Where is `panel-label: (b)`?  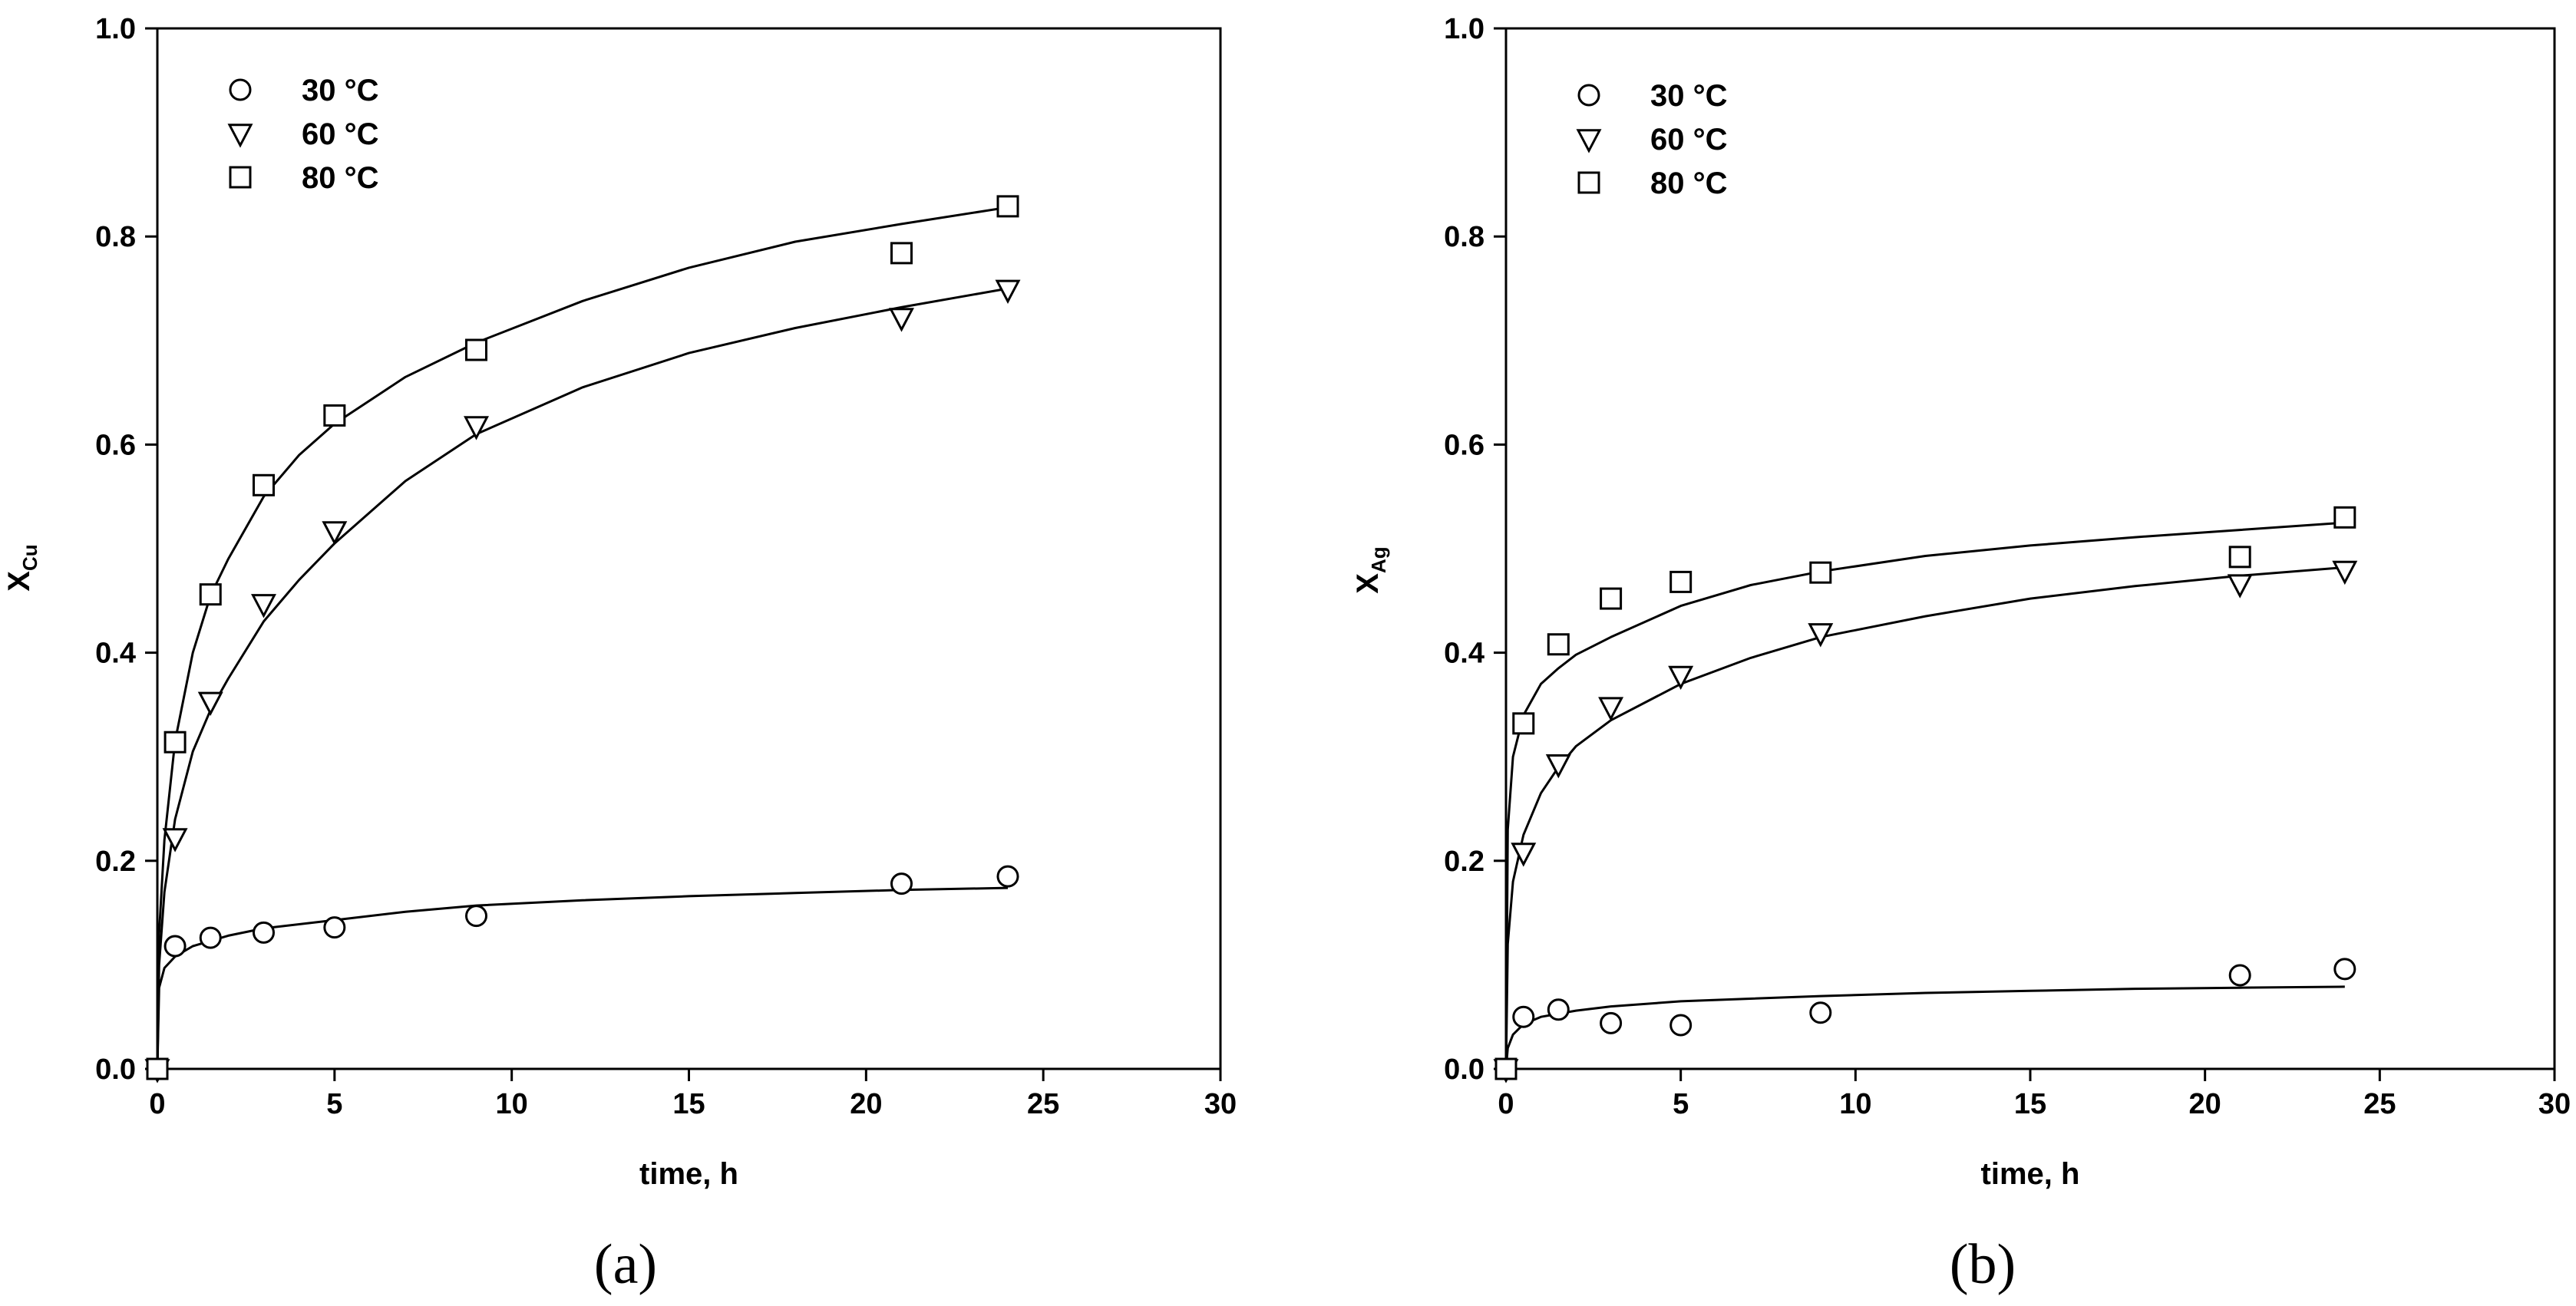
panel-label: (b) is located at coordinates (1983, 1264).